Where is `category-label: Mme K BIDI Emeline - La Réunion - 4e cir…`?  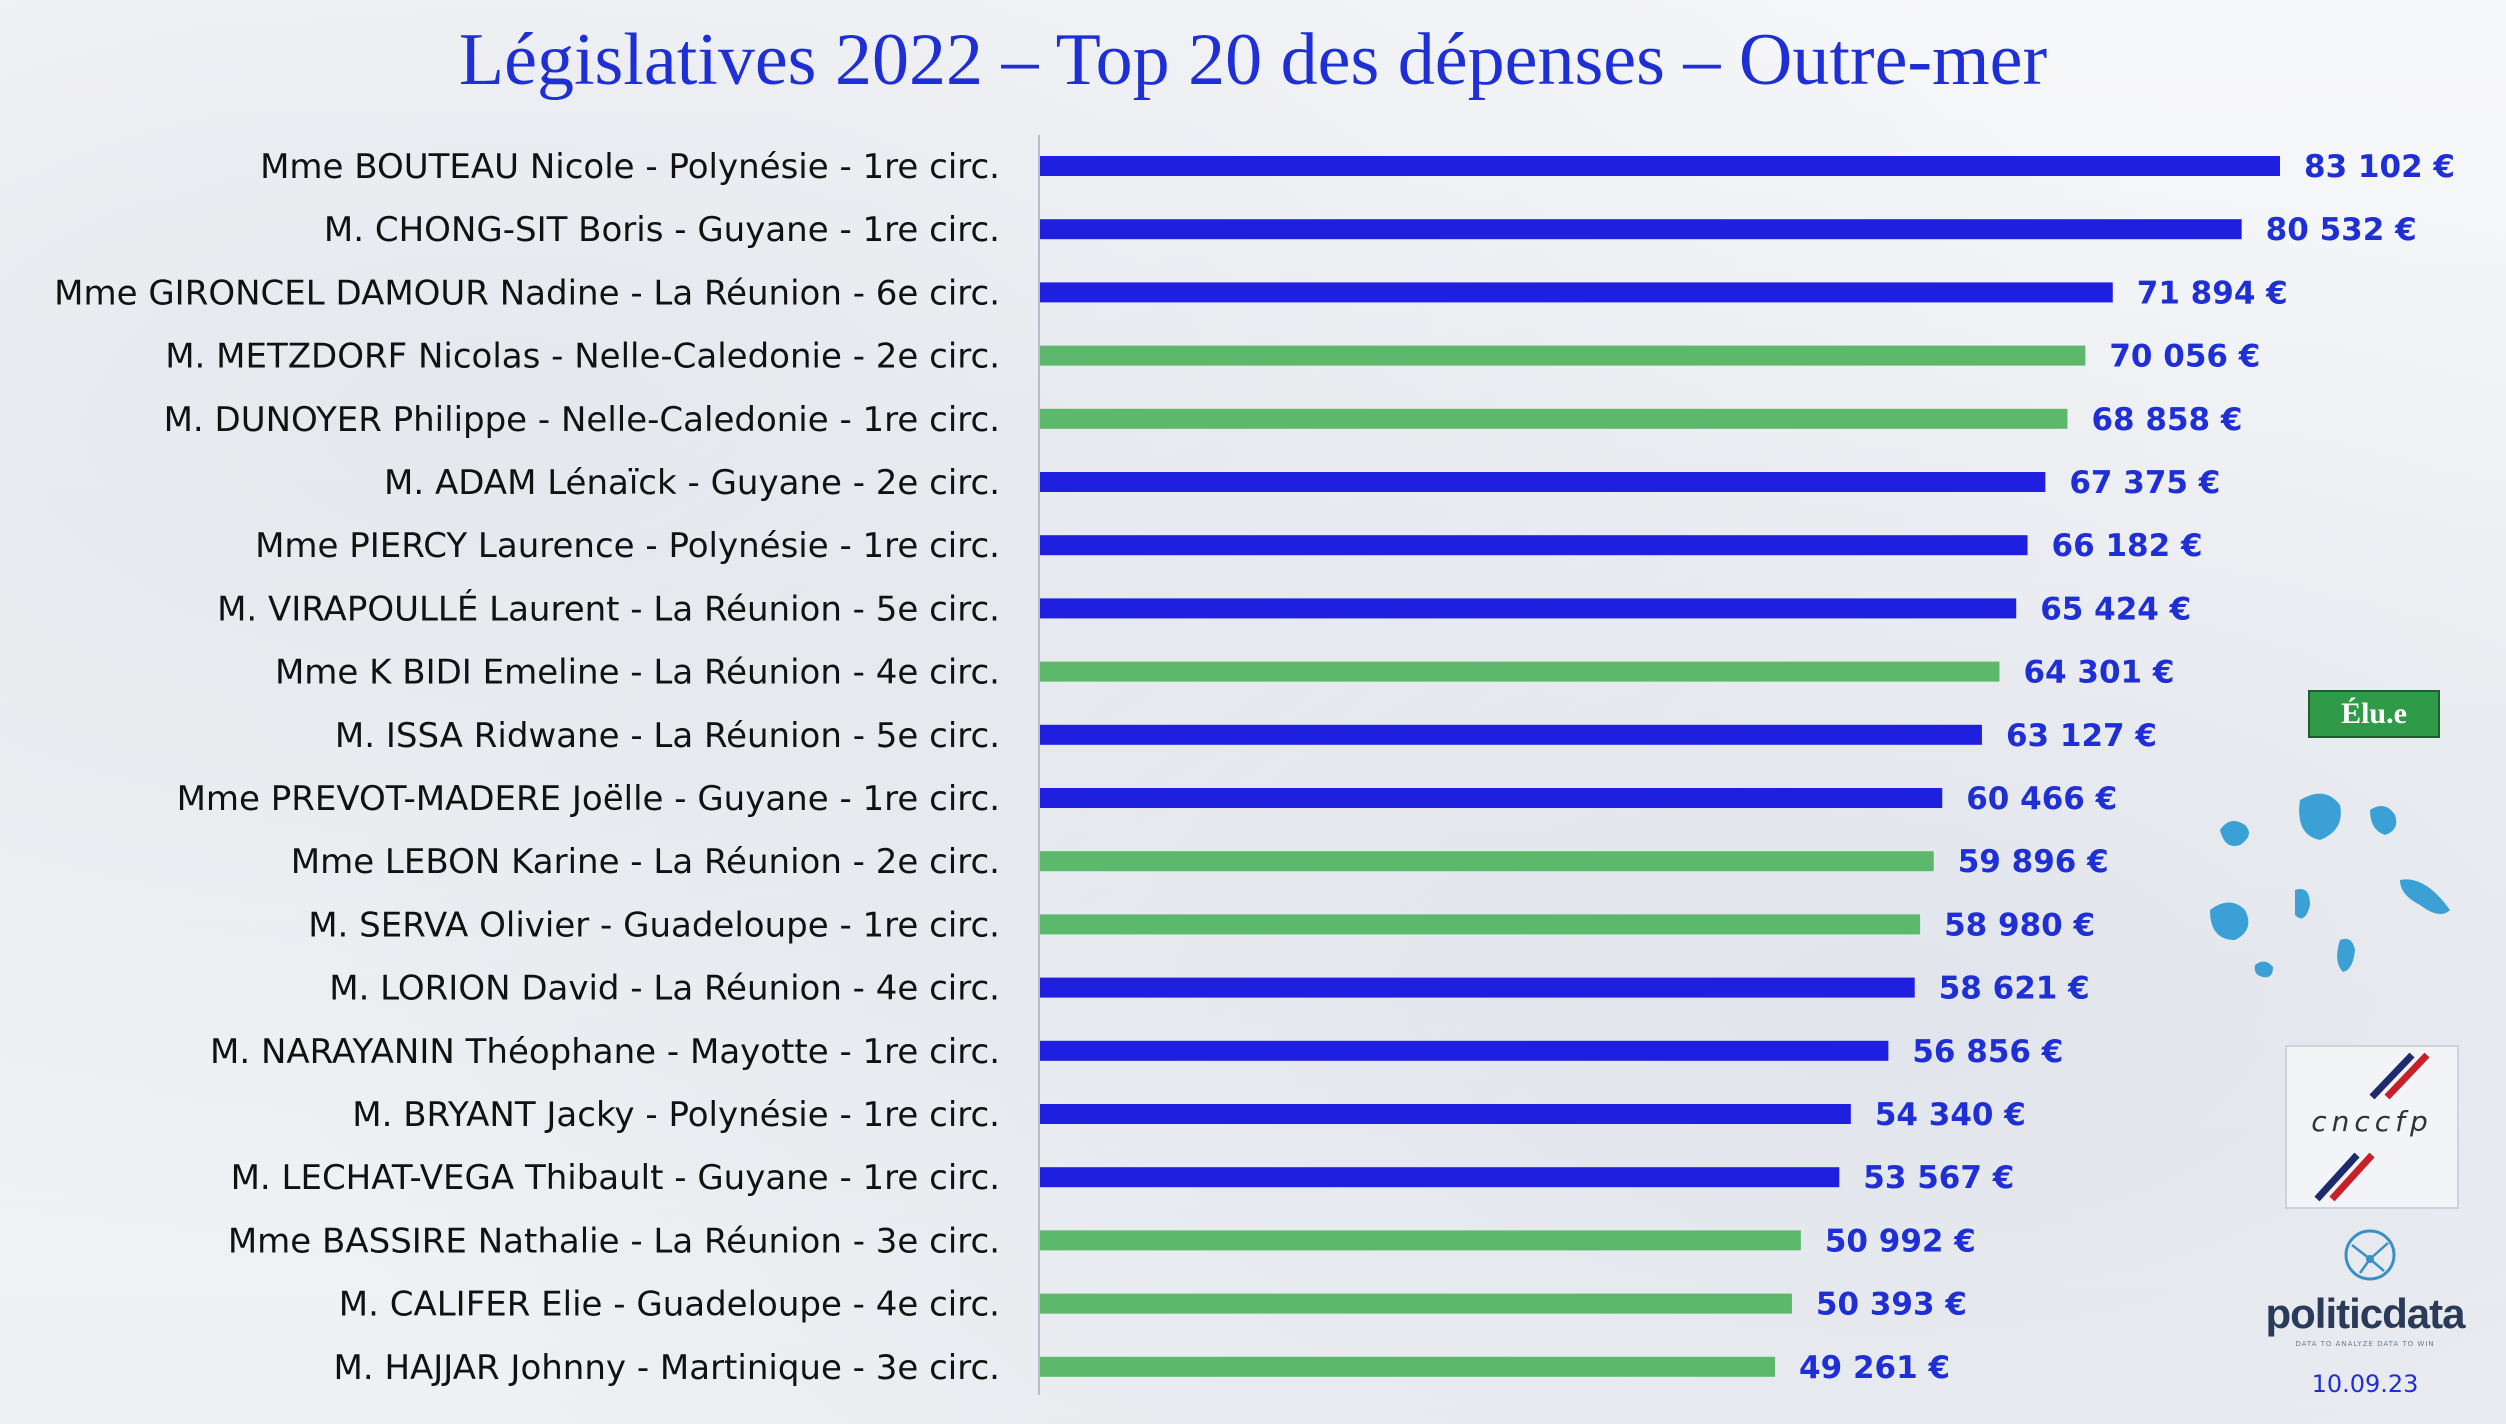 category-label: Mme K BIDI Emeline - La Réunion - 4e cir… is located at coordinates (637, 673).